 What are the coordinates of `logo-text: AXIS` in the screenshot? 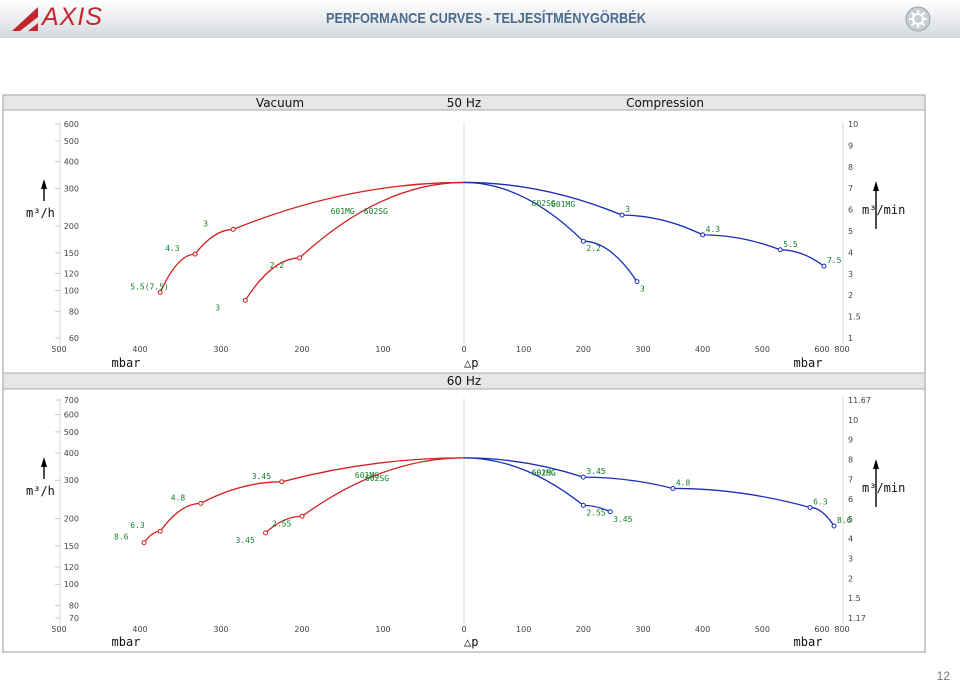 It's located at (72, 17).